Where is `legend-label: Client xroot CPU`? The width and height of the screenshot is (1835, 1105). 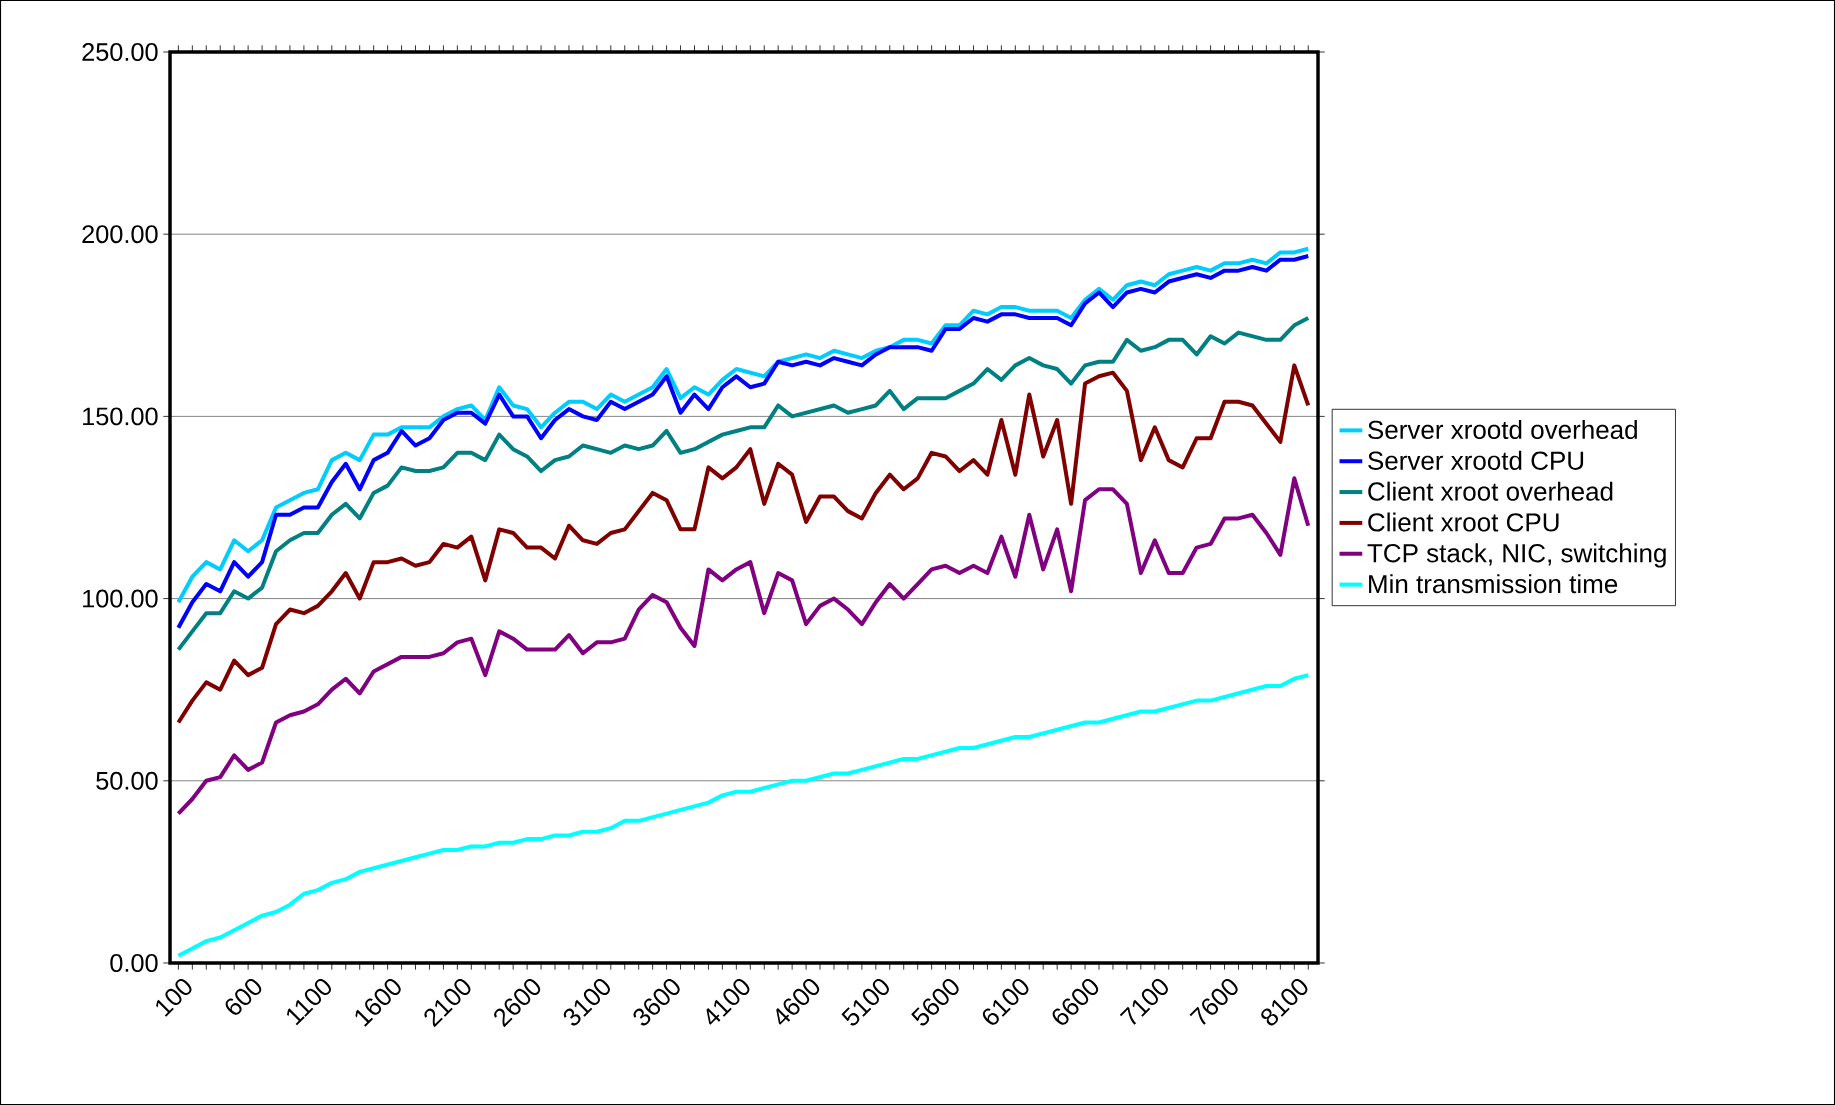
legend-label: Client xroot CPU is located at coordinates (1463, 522).